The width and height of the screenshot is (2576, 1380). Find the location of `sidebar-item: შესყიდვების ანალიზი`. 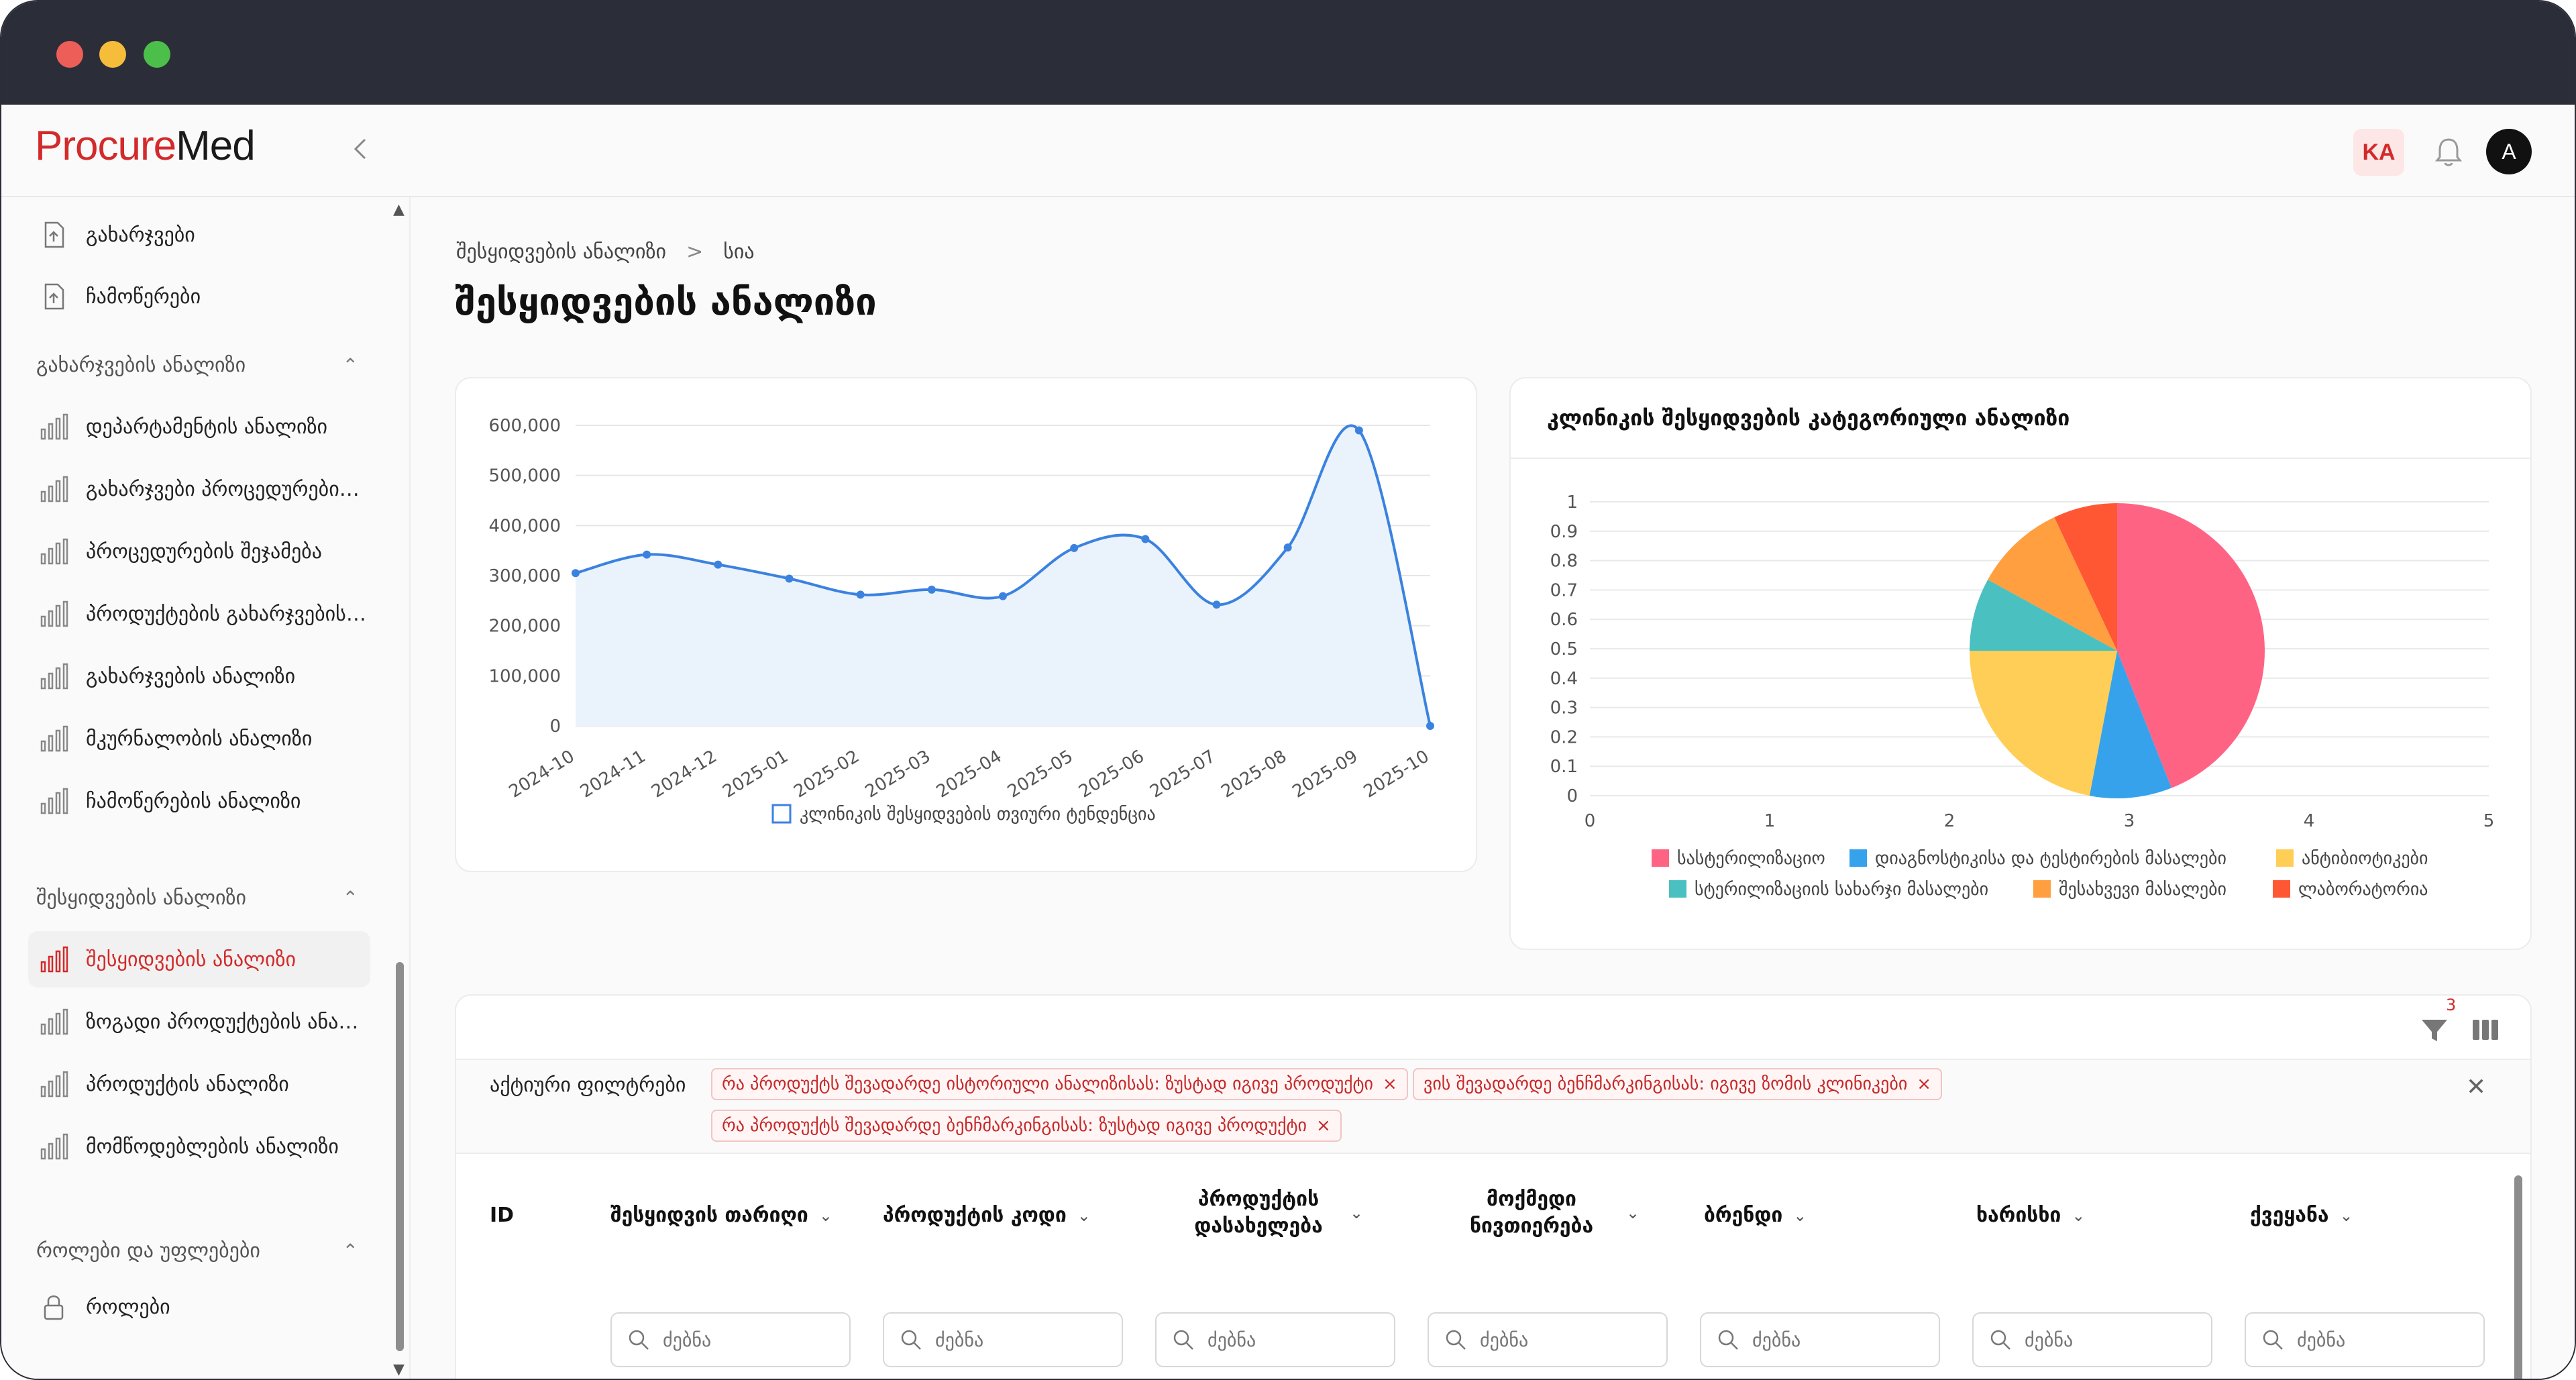

sidebar-item: შესყიდვების ანალიზი is located at coordinates (199, 959).